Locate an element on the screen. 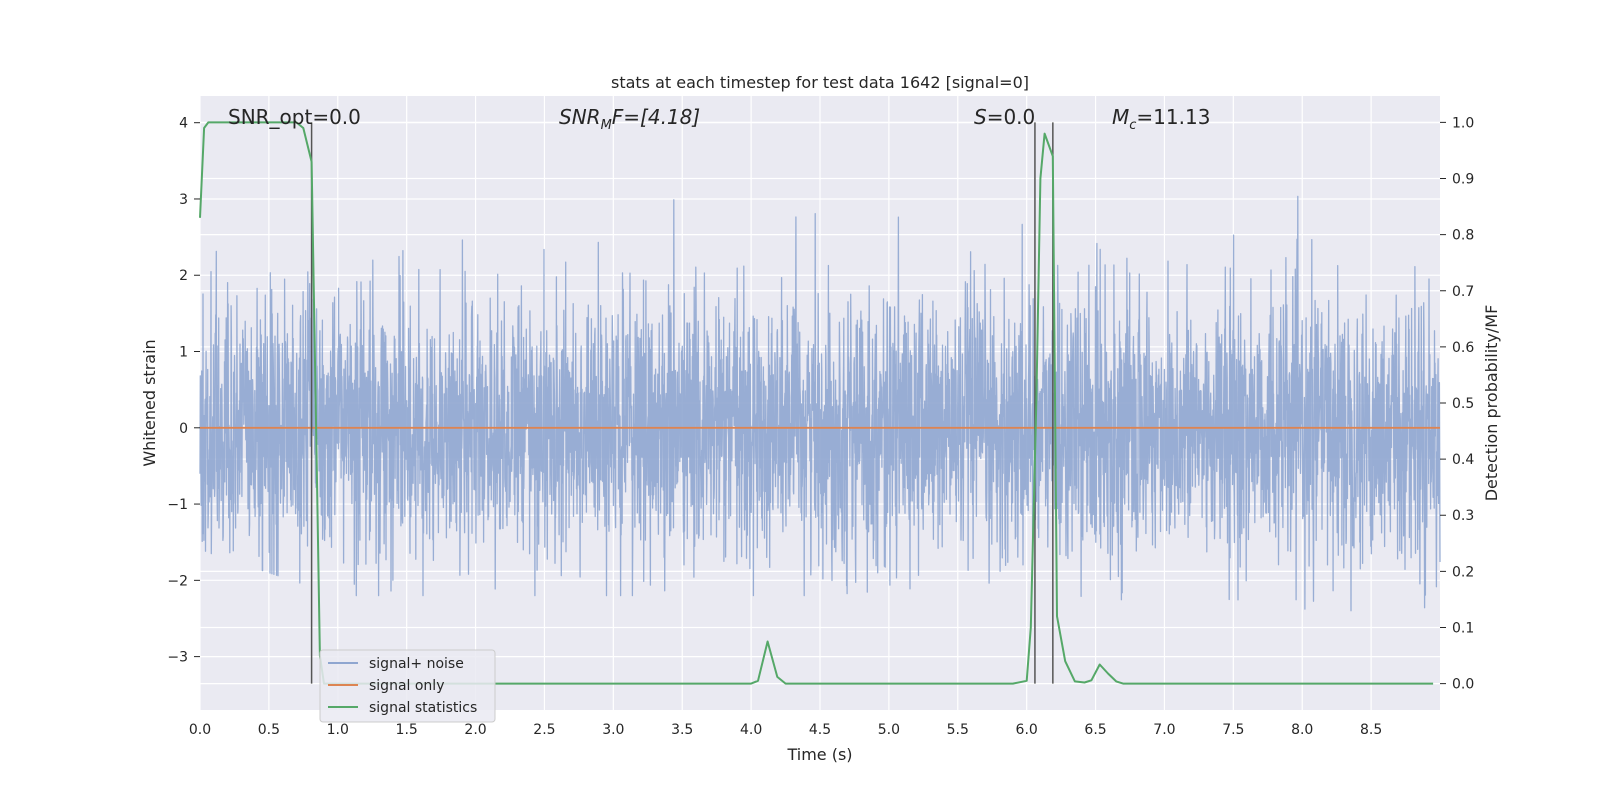 The image size is (1600, 800). y2-tick-label-3: 0.7 is located at coordinates (1463, 292).